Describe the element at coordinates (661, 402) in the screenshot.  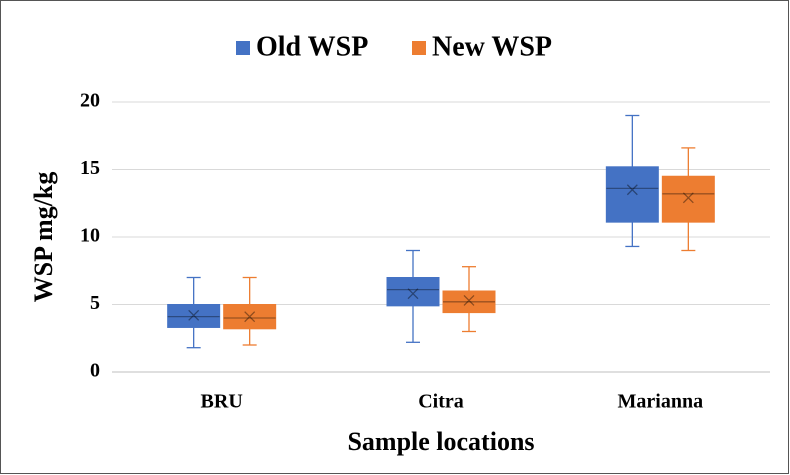
I see `x-tick-label: Marianna` at that location.